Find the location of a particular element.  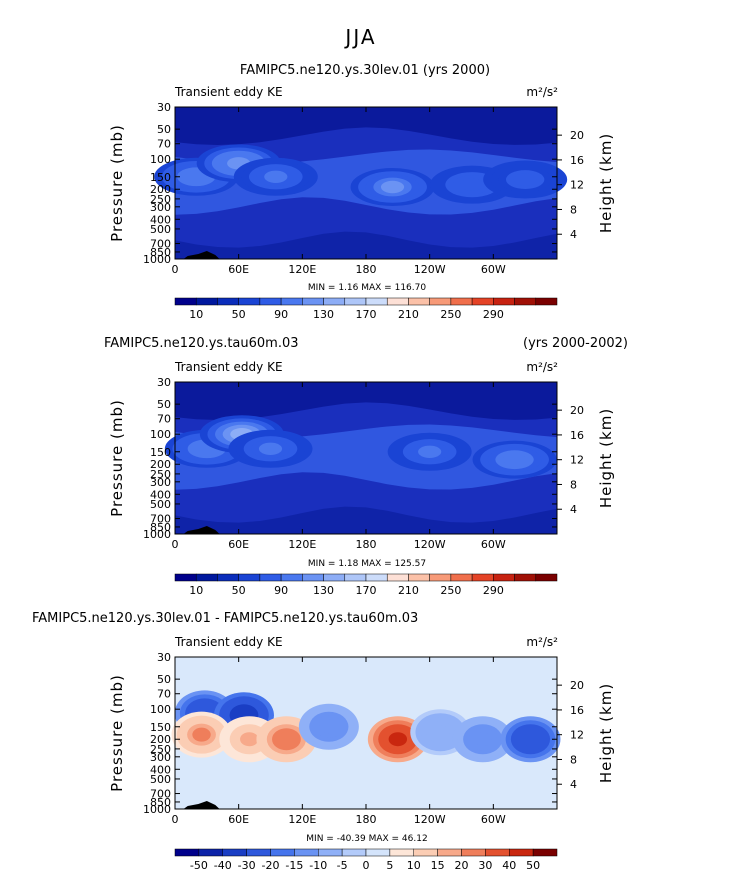

colorbar-label: 90 is located at coordinates (281, 590).